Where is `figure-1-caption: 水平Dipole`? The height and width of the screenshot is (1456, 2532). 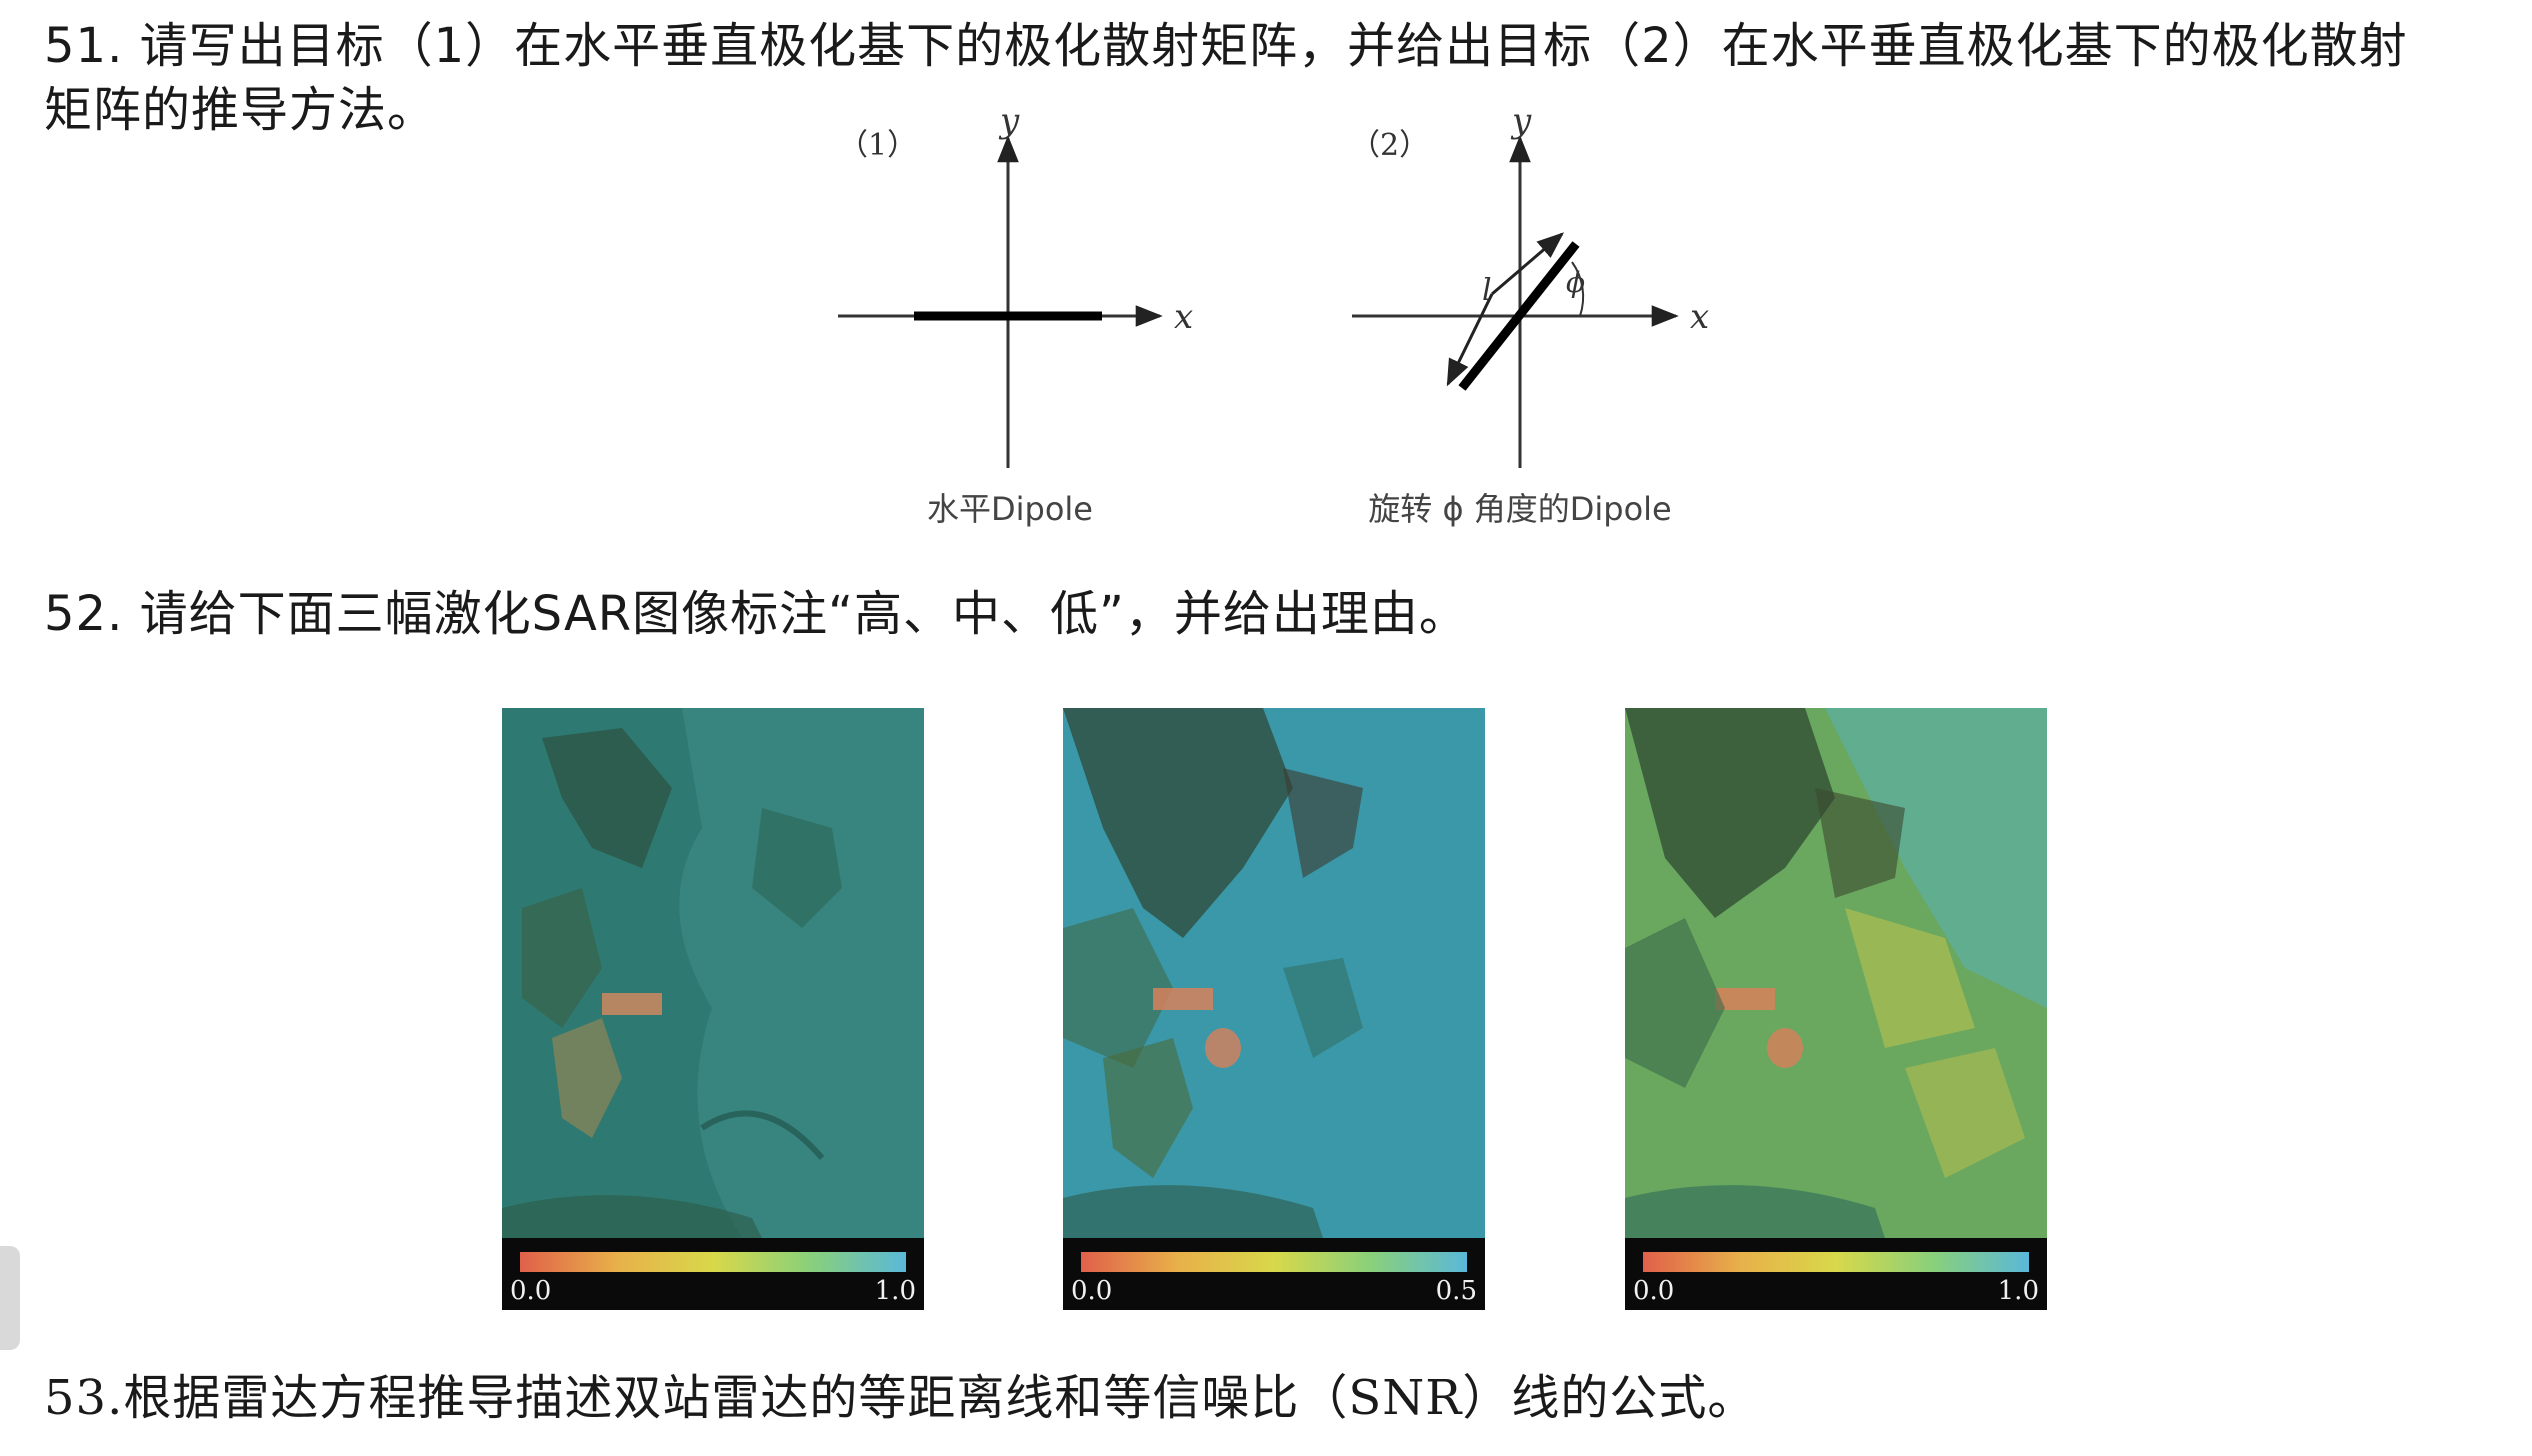 figure-1-caption: 水平Dipole is located at coordinates (1010, 509).